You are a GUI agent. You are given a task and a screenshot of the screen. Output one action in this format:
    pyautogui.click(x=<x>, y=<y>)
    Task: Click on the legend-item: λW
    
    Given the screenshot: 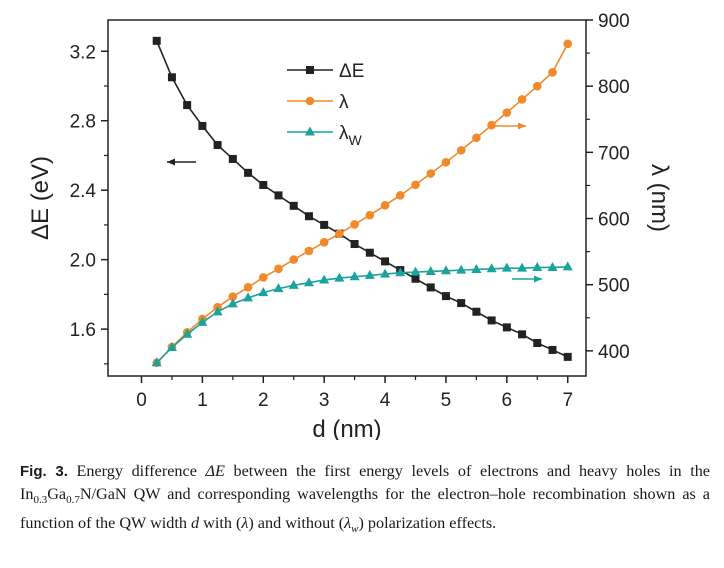 What is the action you would take?
    pyautogui.click(x=325, y=135)
    